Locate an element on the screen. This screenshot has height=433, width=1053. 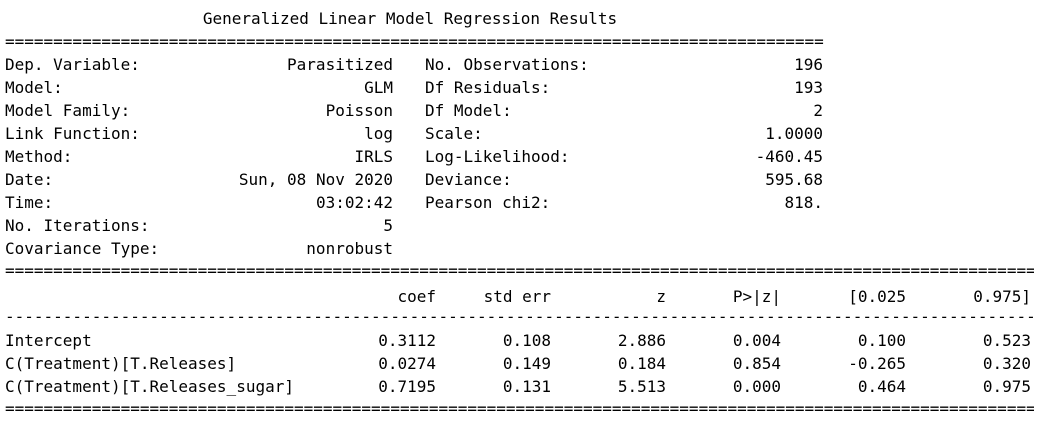
header-ci-upper: 0.975] is located at coordinates (1002, 296).